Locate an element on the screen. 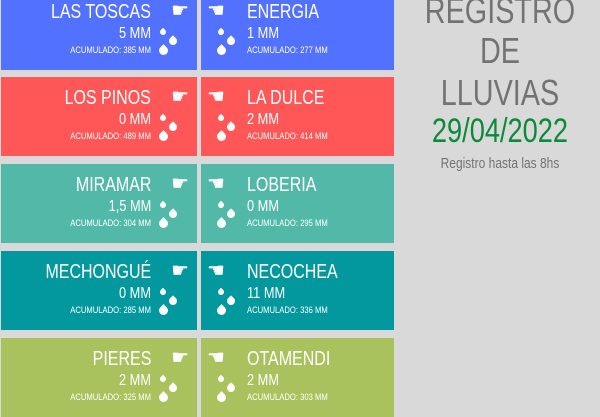 The image size is (600, 417). station-card: MECHONGUÉ 0 MM ACUMULADO: 285 MM ☛ is located at coordinates (99, 290).